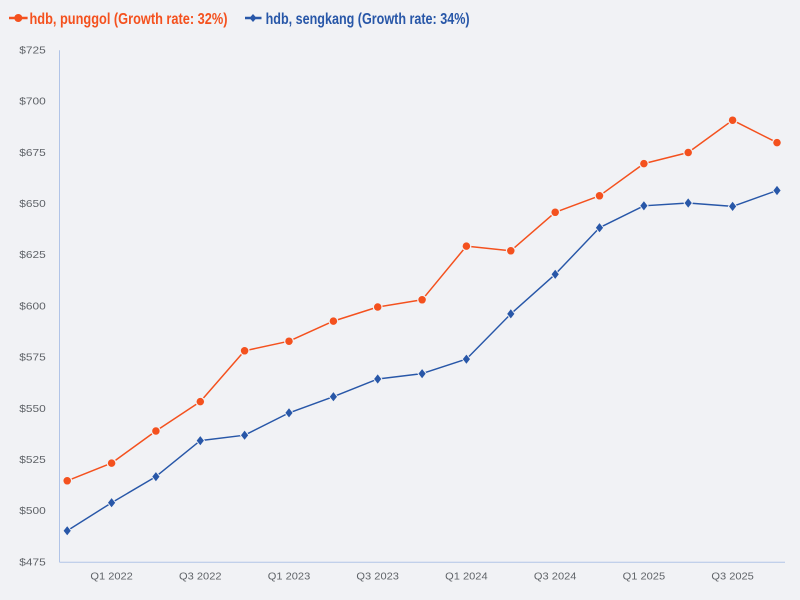  I want to click on svg-text: $500, so click(32, 511).